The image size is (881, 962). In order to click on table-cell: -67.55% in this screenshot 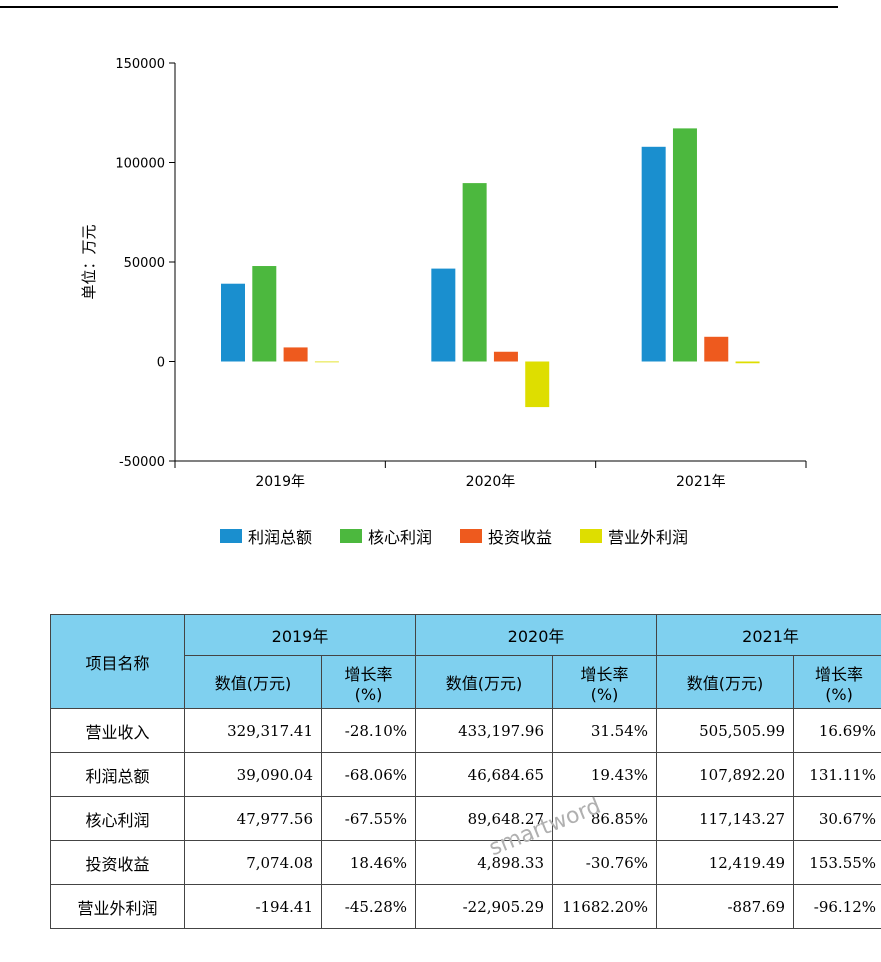, I will do `click(368, 818)`.